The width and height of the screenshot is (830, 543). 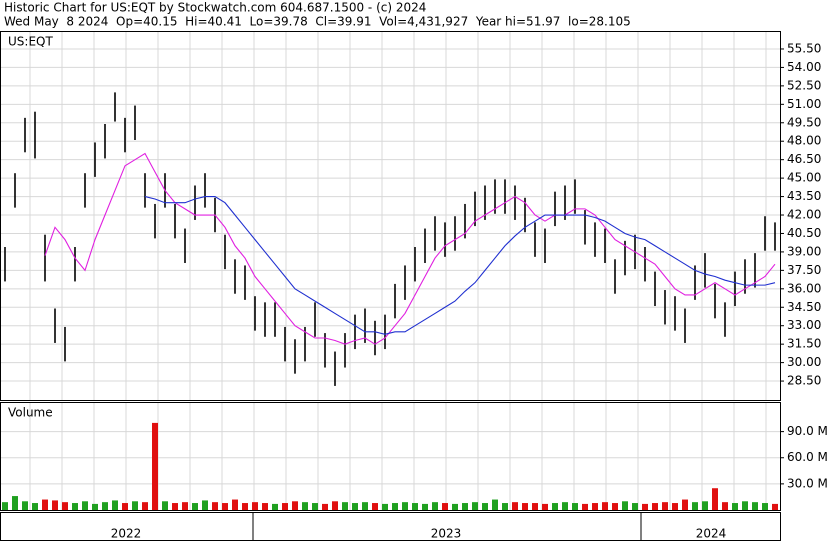 I want to click on volume-panel-label: Volume, so click(x=30, y=413).